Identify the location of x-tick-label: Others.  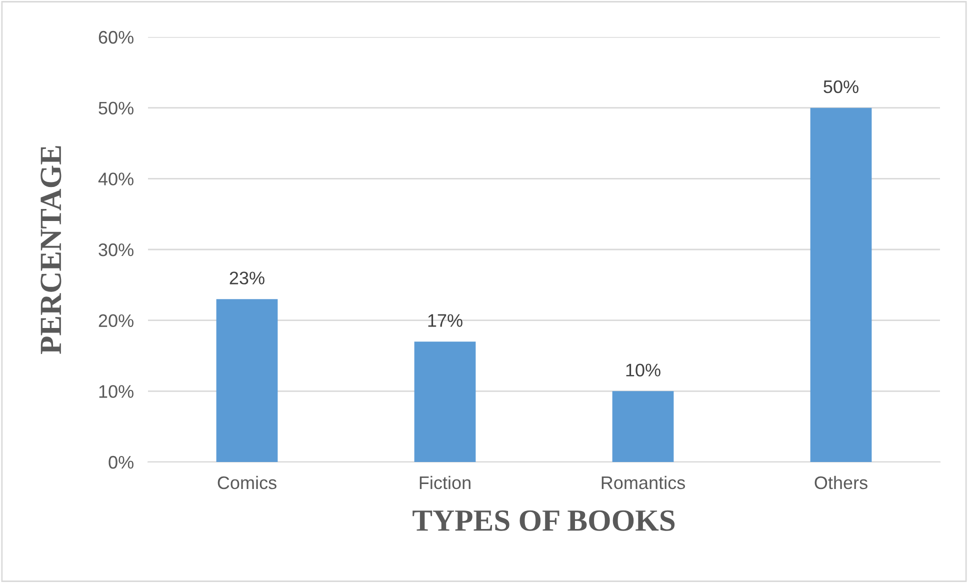
(841, 483).